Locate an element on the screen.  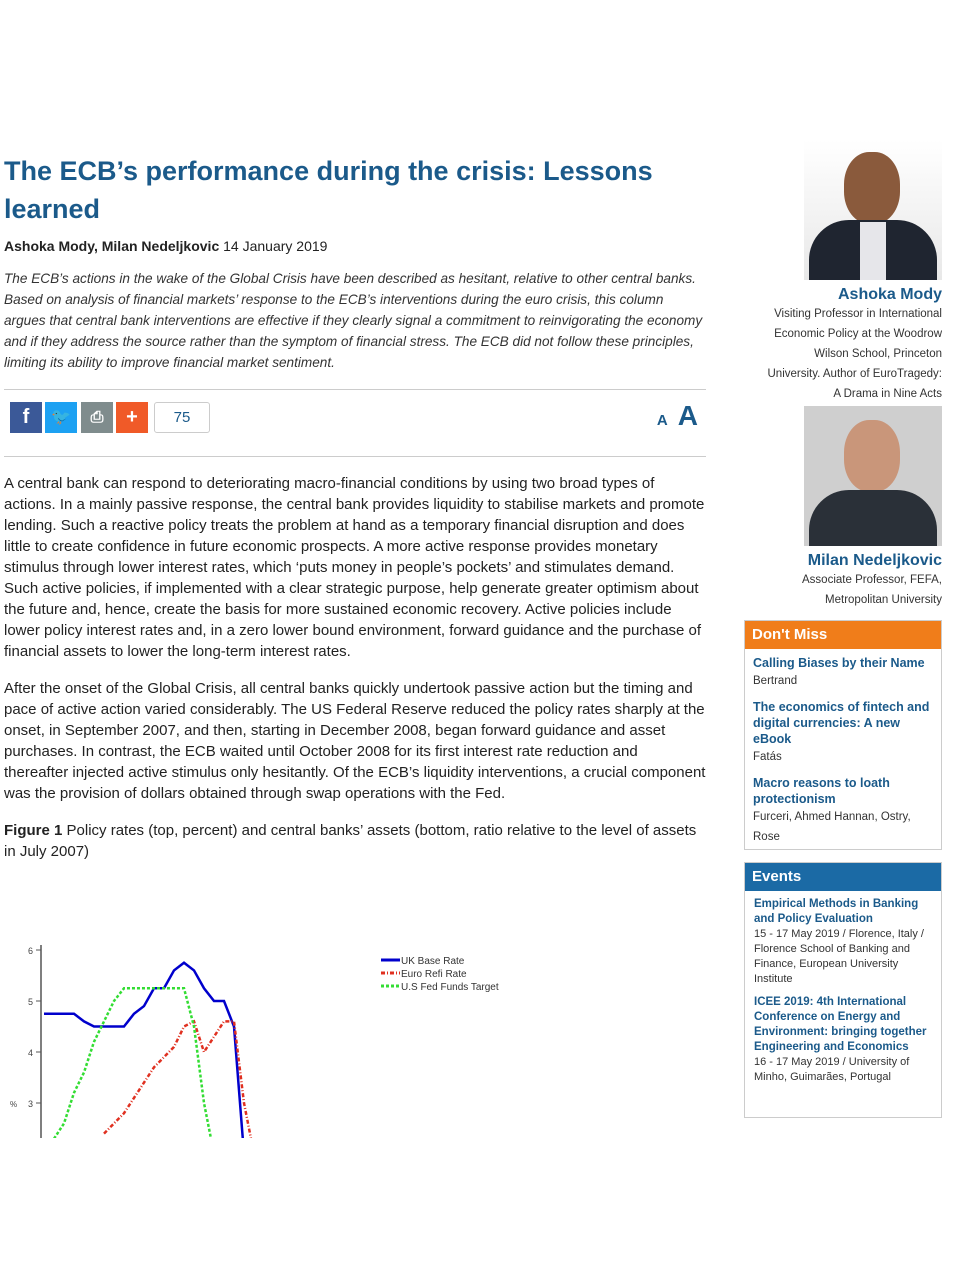
y-tick-label: 4 is located at coordinates (30, 1053).